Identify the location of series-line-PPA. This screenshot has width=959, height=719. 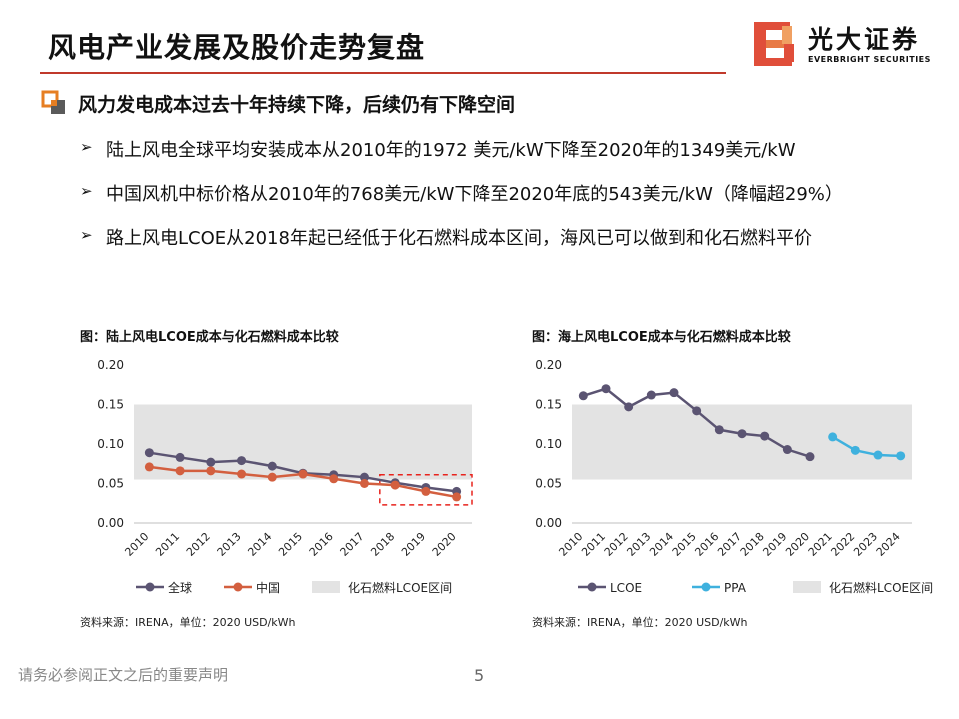
(866, 446).